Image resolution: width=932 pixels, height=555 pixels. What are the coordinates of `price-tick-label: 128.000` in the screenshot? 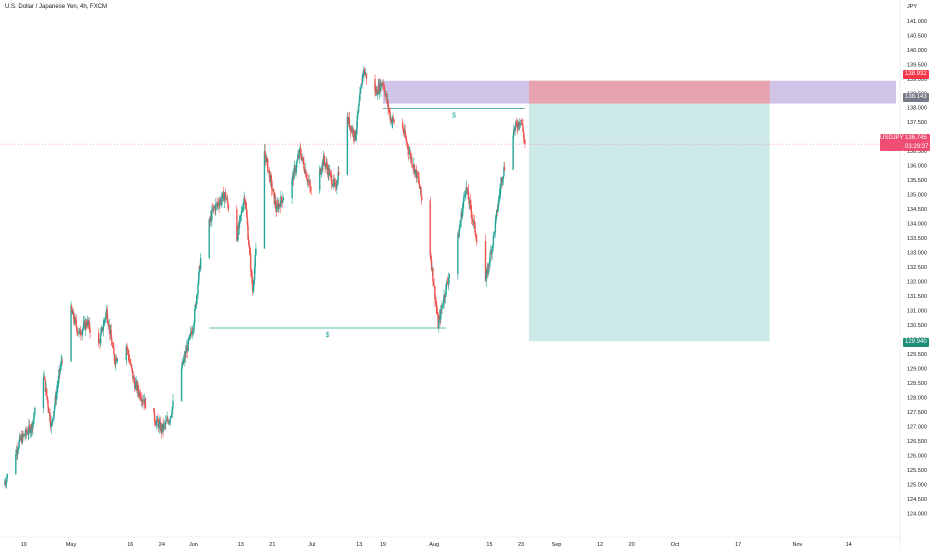 It's located at (917, 399).